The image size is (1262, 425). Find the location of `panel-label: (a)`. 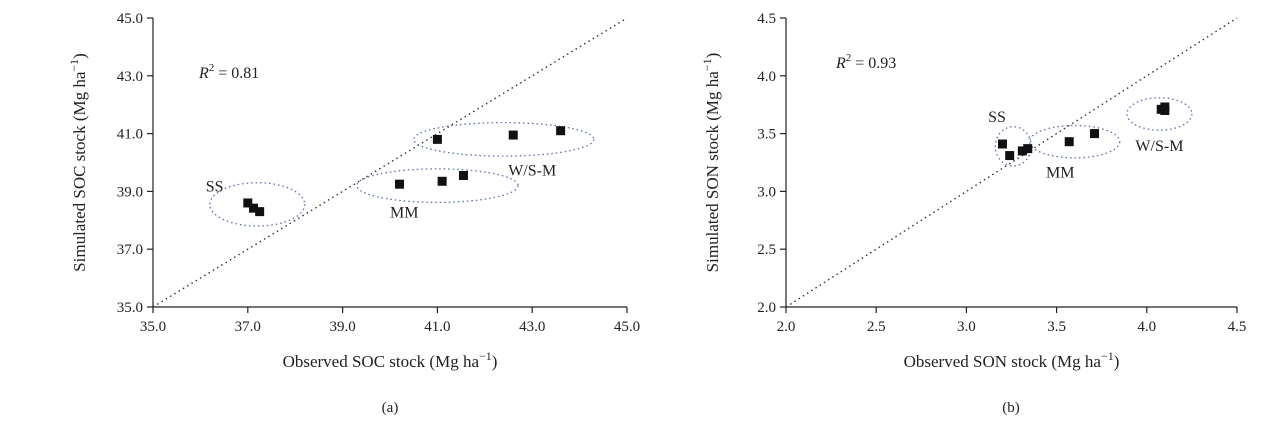

panel-label: (a) is located at coordinates (390, 408).